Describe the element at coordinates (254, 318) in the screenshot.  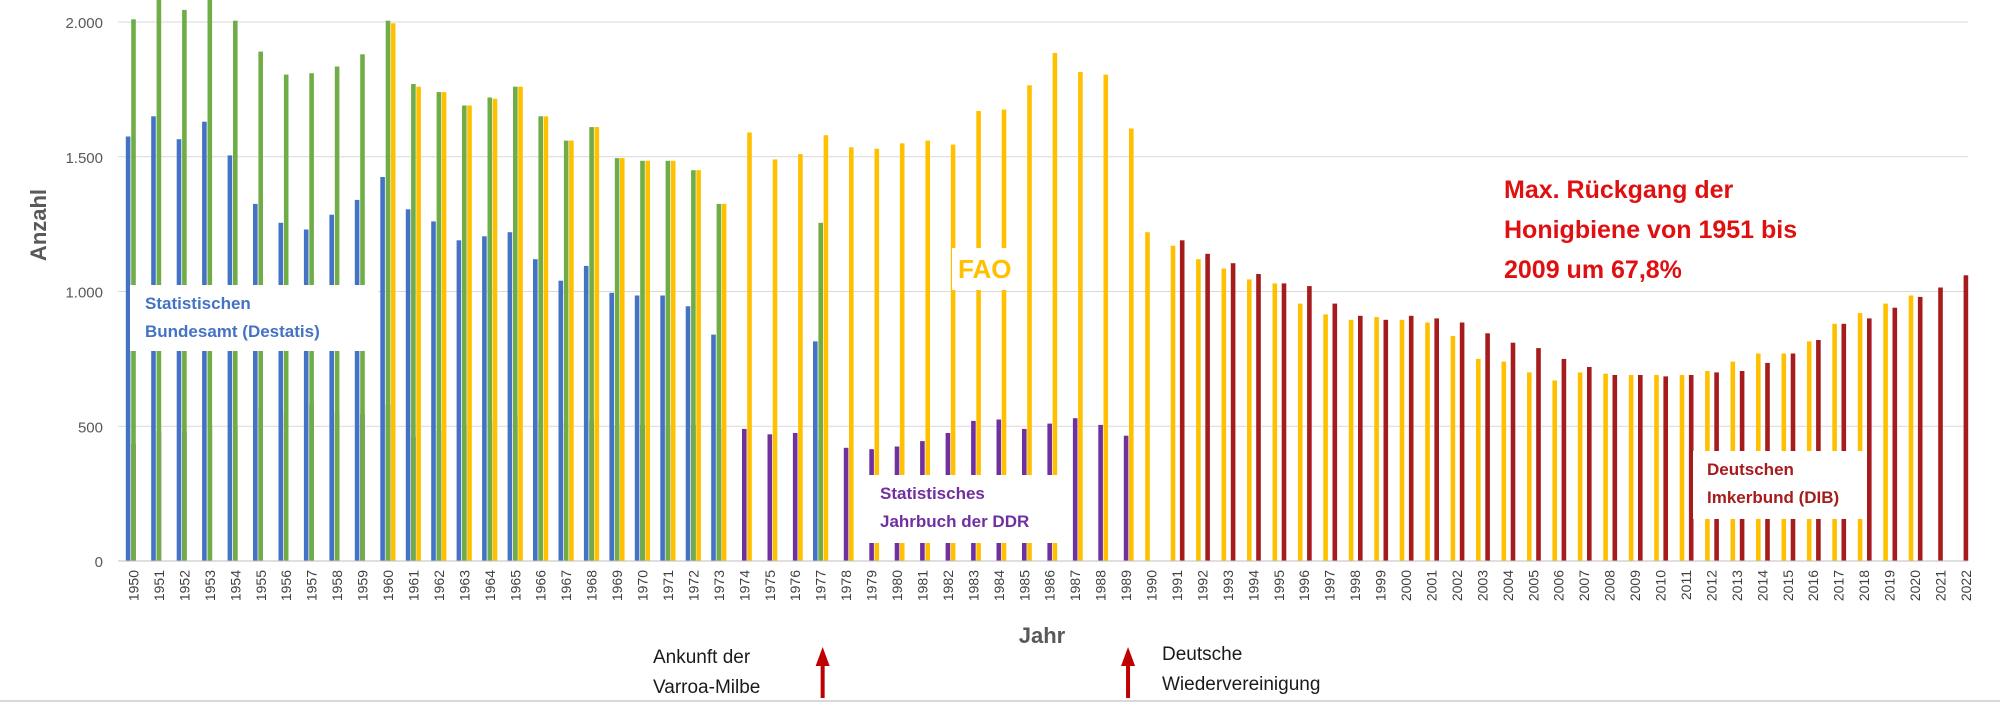
I see `label-destatis-bg` at that location.